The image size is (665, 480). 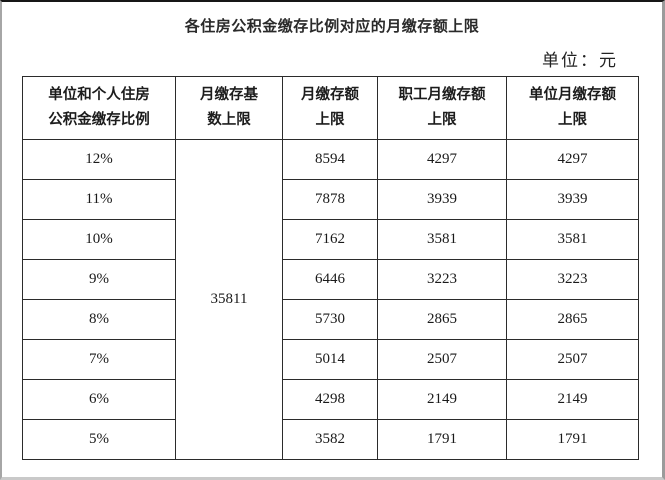 I want to click on header-base-limit: 月缴存基 数上限, so click(x=229, y=108).